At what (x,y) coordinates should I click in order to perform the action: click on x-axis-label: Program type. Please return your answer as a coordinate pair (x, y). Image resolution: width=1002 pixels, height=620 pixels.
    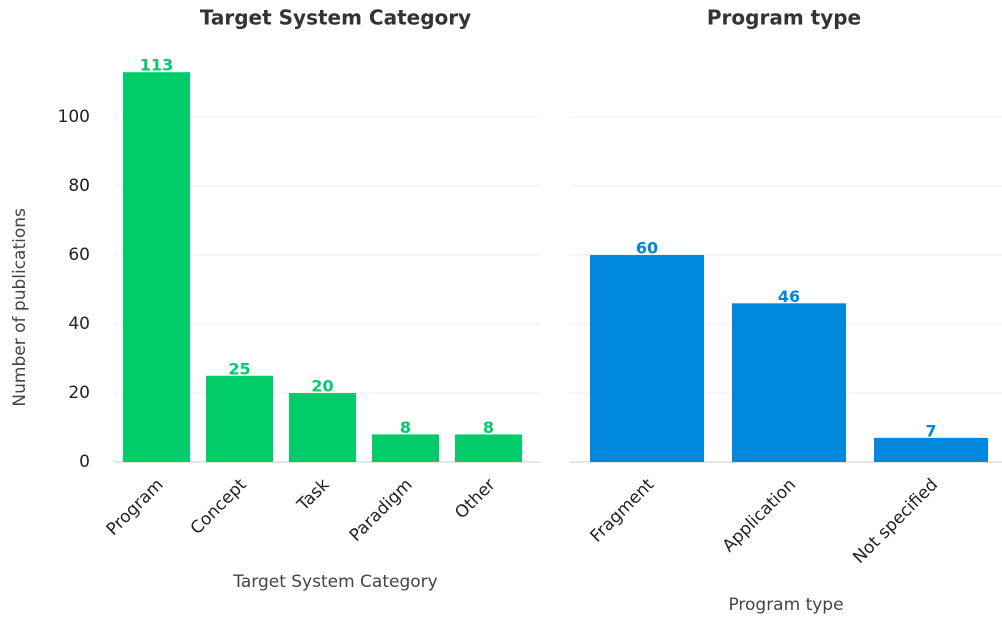
    Looking at the image, I should click on (785, 605).